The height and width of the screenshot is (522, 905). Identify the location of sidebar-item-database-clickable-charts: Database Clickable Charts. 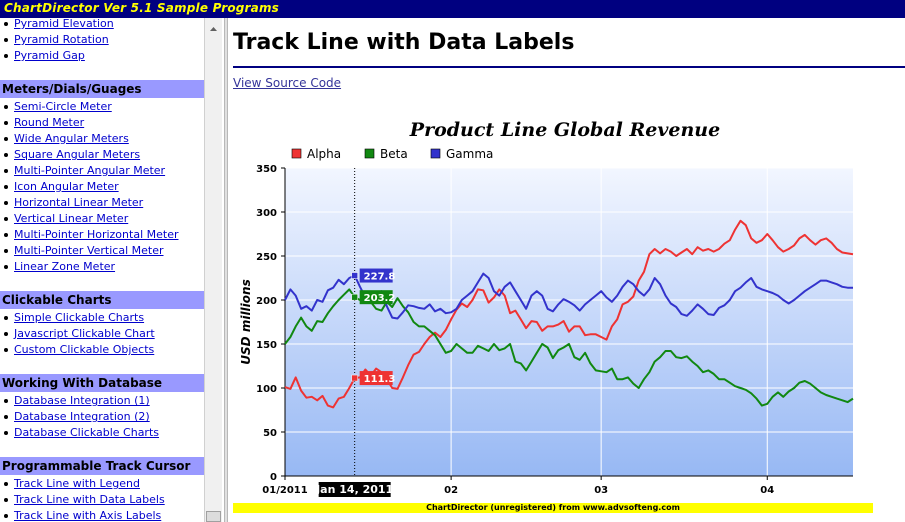
(80, 433).